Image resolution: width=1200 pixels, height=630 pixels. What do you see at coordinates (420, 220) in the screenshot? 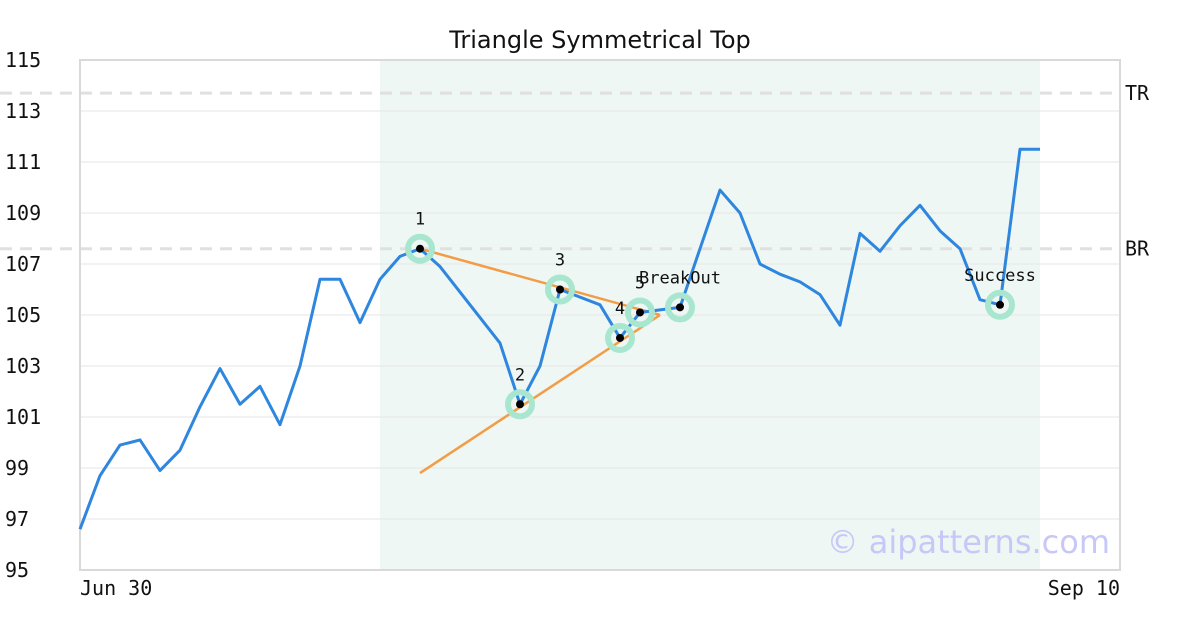
I see `pattern-point-label: 1` at bounding box center [420, 220].